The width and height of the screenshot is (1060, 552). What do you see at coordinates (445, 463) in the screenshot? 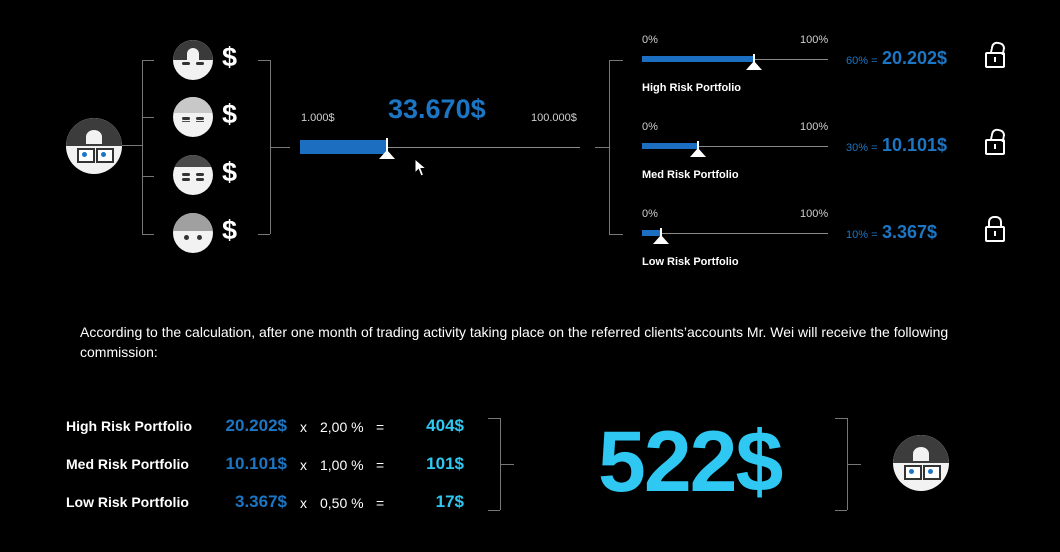
I see `row-result: 101$` at bounding box center [445, 463].